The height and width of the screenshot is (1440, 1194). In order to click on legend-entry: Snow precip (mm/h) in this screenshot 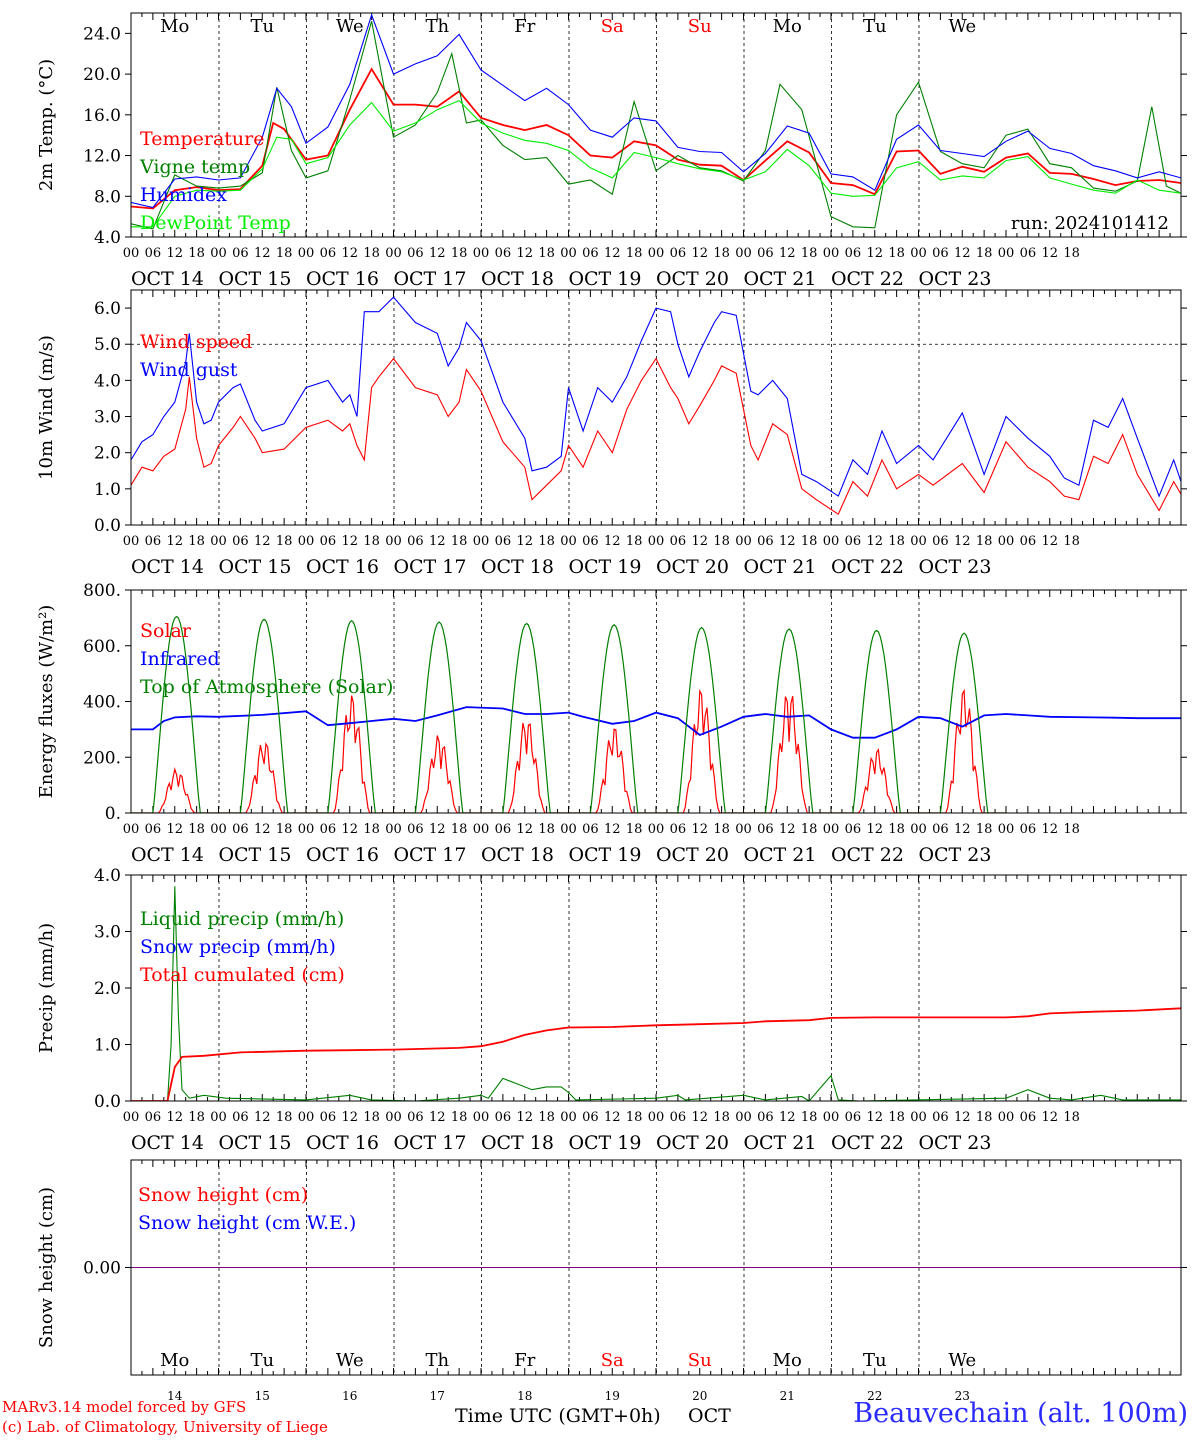, I will do `click(238, 947)`.